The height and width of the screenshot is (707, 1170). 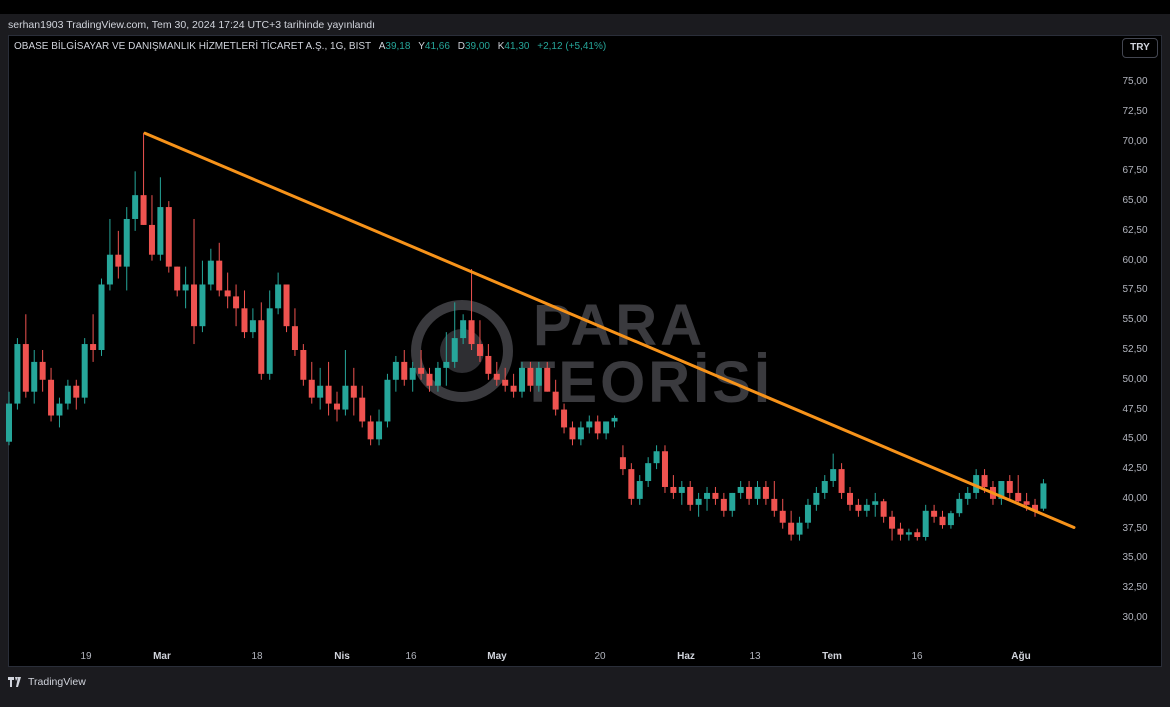 What do you see at coordinates (1135, 320) in the screenshot?
I see `price-tick-label: 55,00` at bounding box center [1135, 320].